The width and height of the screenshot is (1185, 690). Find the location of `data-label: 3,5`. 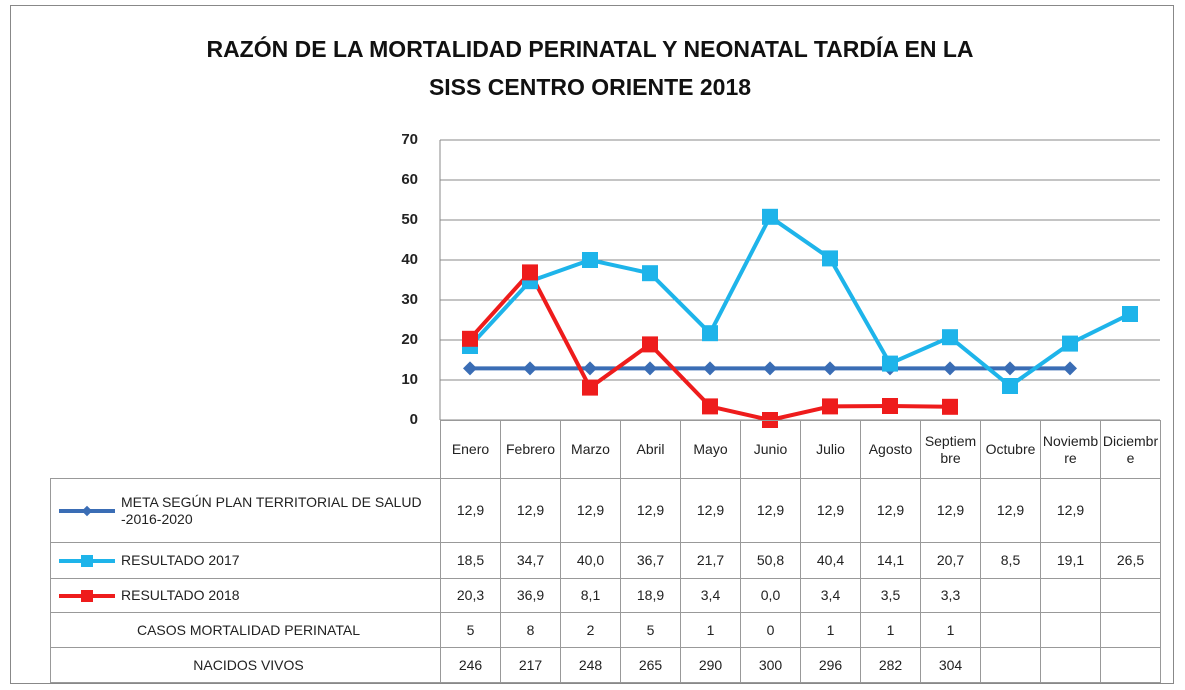

data-label: 3,5 is located at coordinates (890, 595).